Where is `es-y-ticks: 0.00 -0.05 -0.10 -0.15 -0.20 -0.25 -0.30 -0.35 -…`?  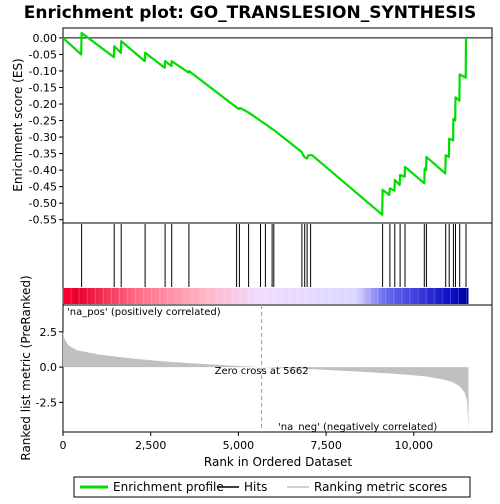
es-y-ticks: 0.00 -0.05 -0.10 -0.15 -0.20 -0.25 -0.30 -0.35 -… is located at coordinates (46, 129).